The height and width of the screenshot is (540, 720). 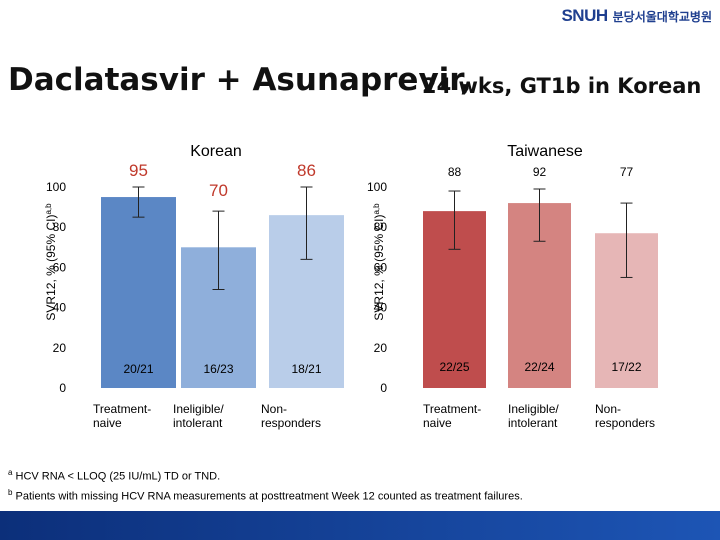 What do you see at coordinates (539, 367) in the screenshot?
I see `count-label: 22/24` at bounding box center [539, 367].